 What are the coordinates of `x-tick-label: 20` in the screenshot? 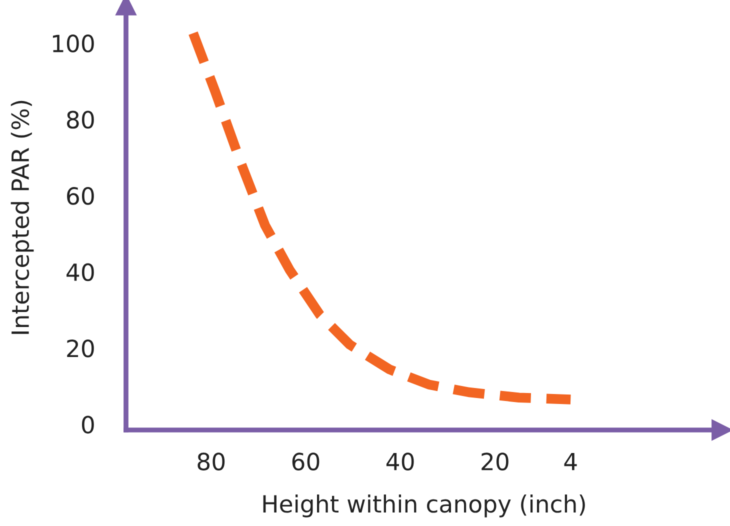 It's located at (495, 461).